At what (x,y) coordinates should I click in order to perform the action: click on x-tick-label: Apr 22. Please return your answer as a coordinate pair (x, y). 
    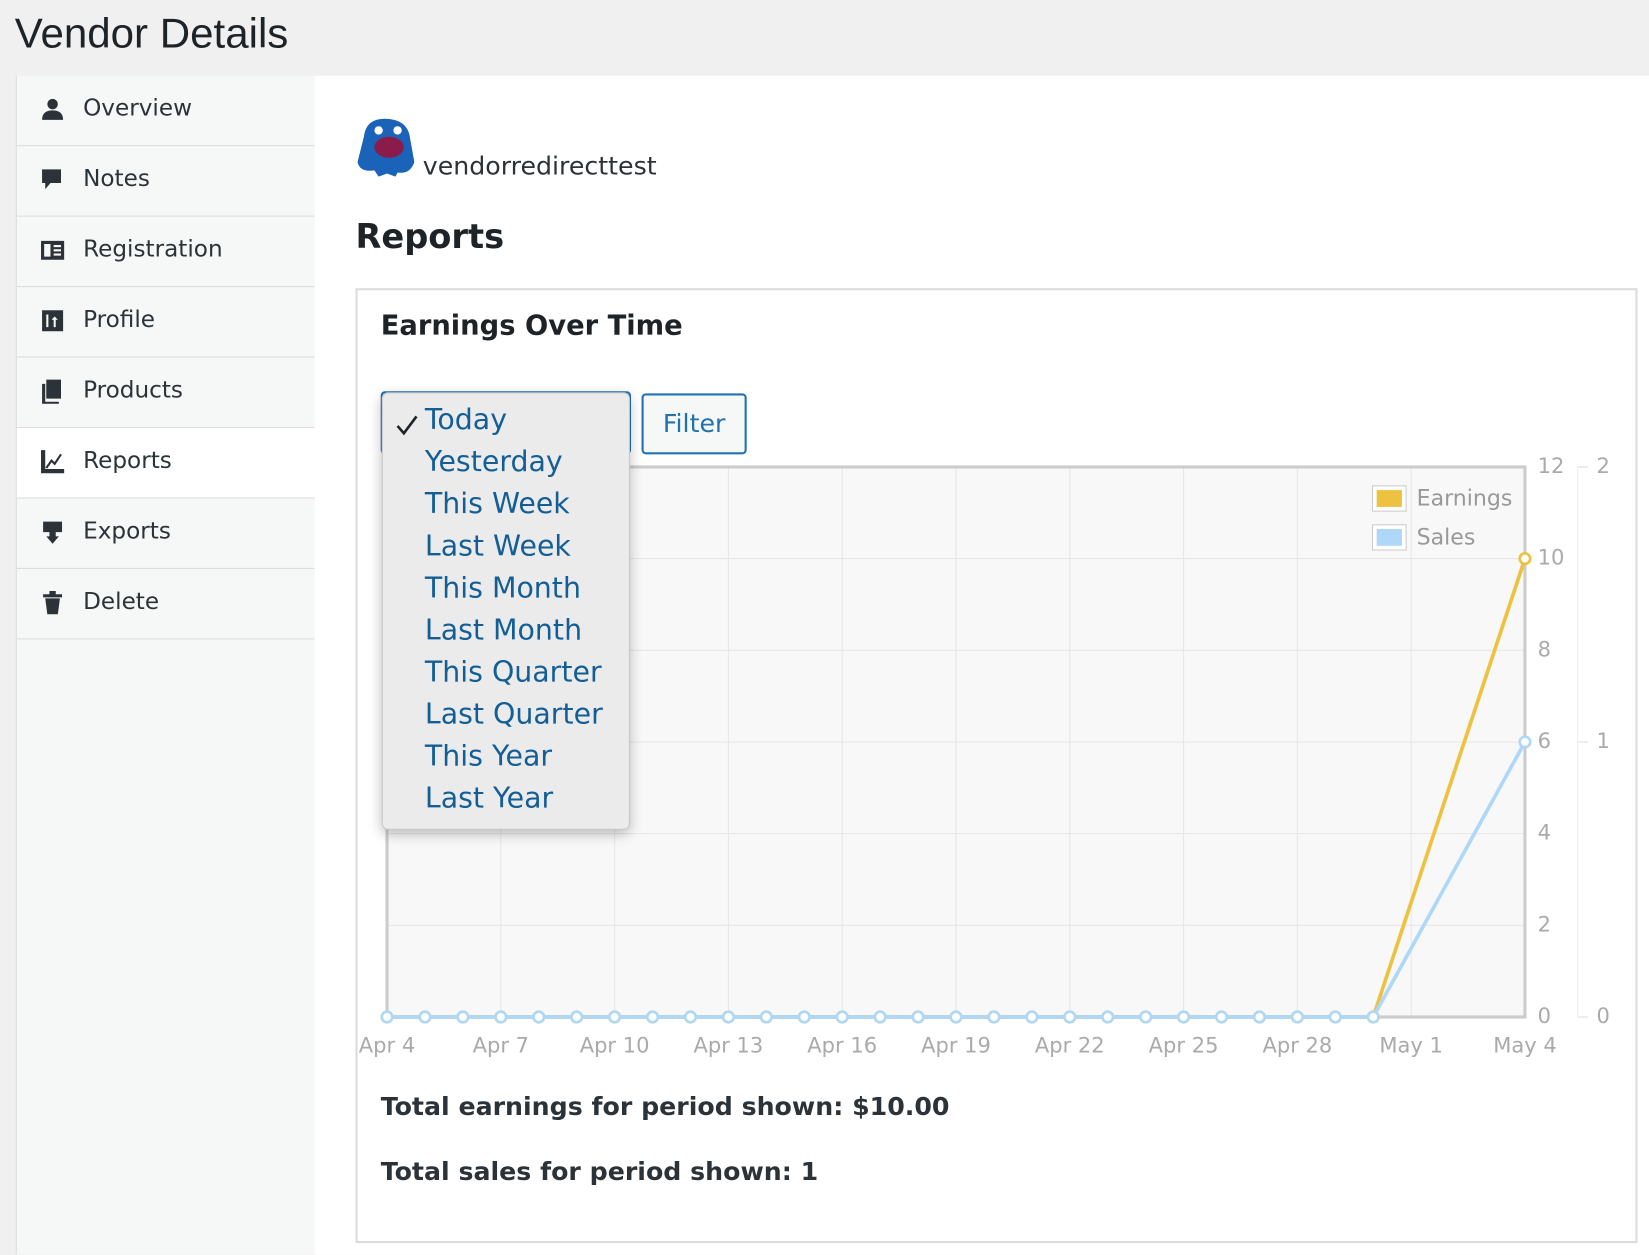
    Looking at the image, I should click on (1070, 1044).